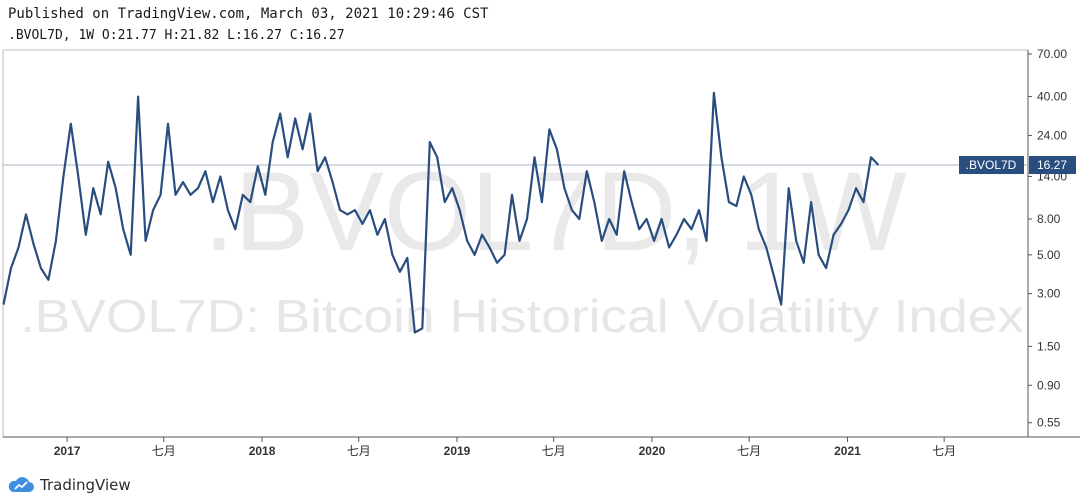 The image size is (1080, 502). What do you see at coordinates (1049, 219) in the screenshot?
I see `y-tick-label: 8.00` at bounding box center [1049, 219].